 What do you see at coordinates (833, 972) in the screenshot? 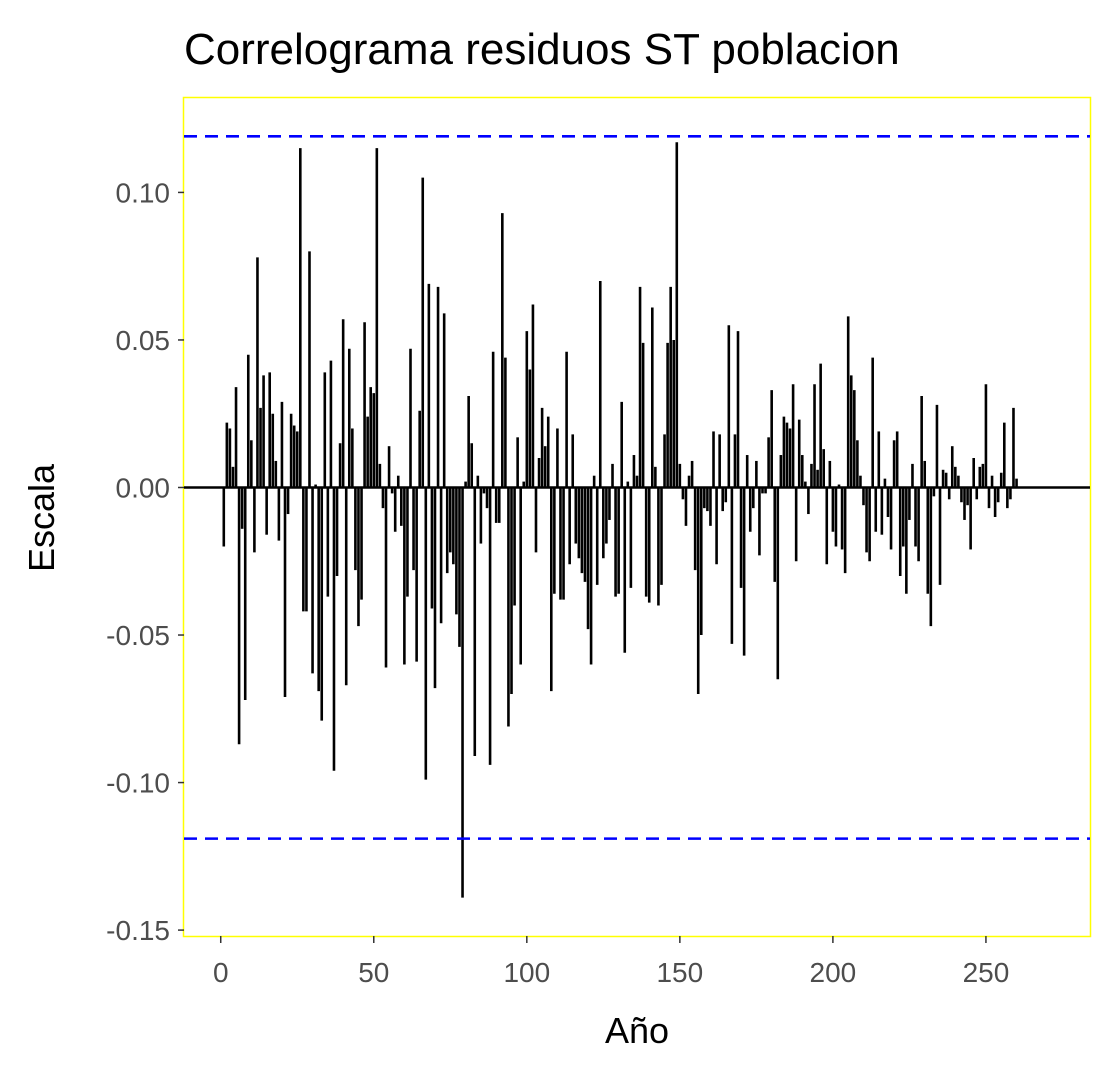
I see `x-tick-label: 200` at bounding box center [833, 972].